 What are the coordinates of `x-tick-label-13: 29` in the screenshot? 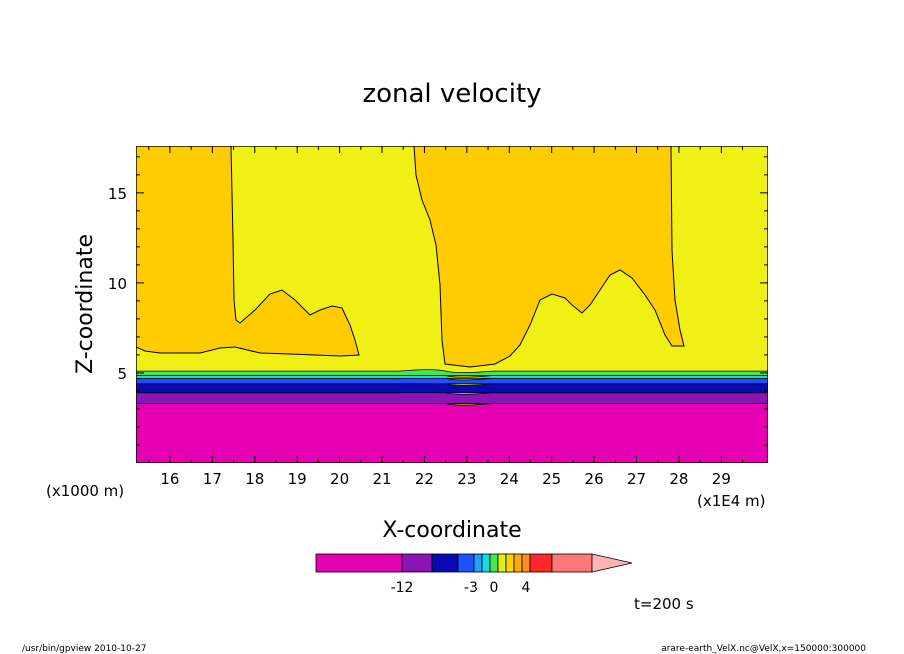 It's located at (721, 479).